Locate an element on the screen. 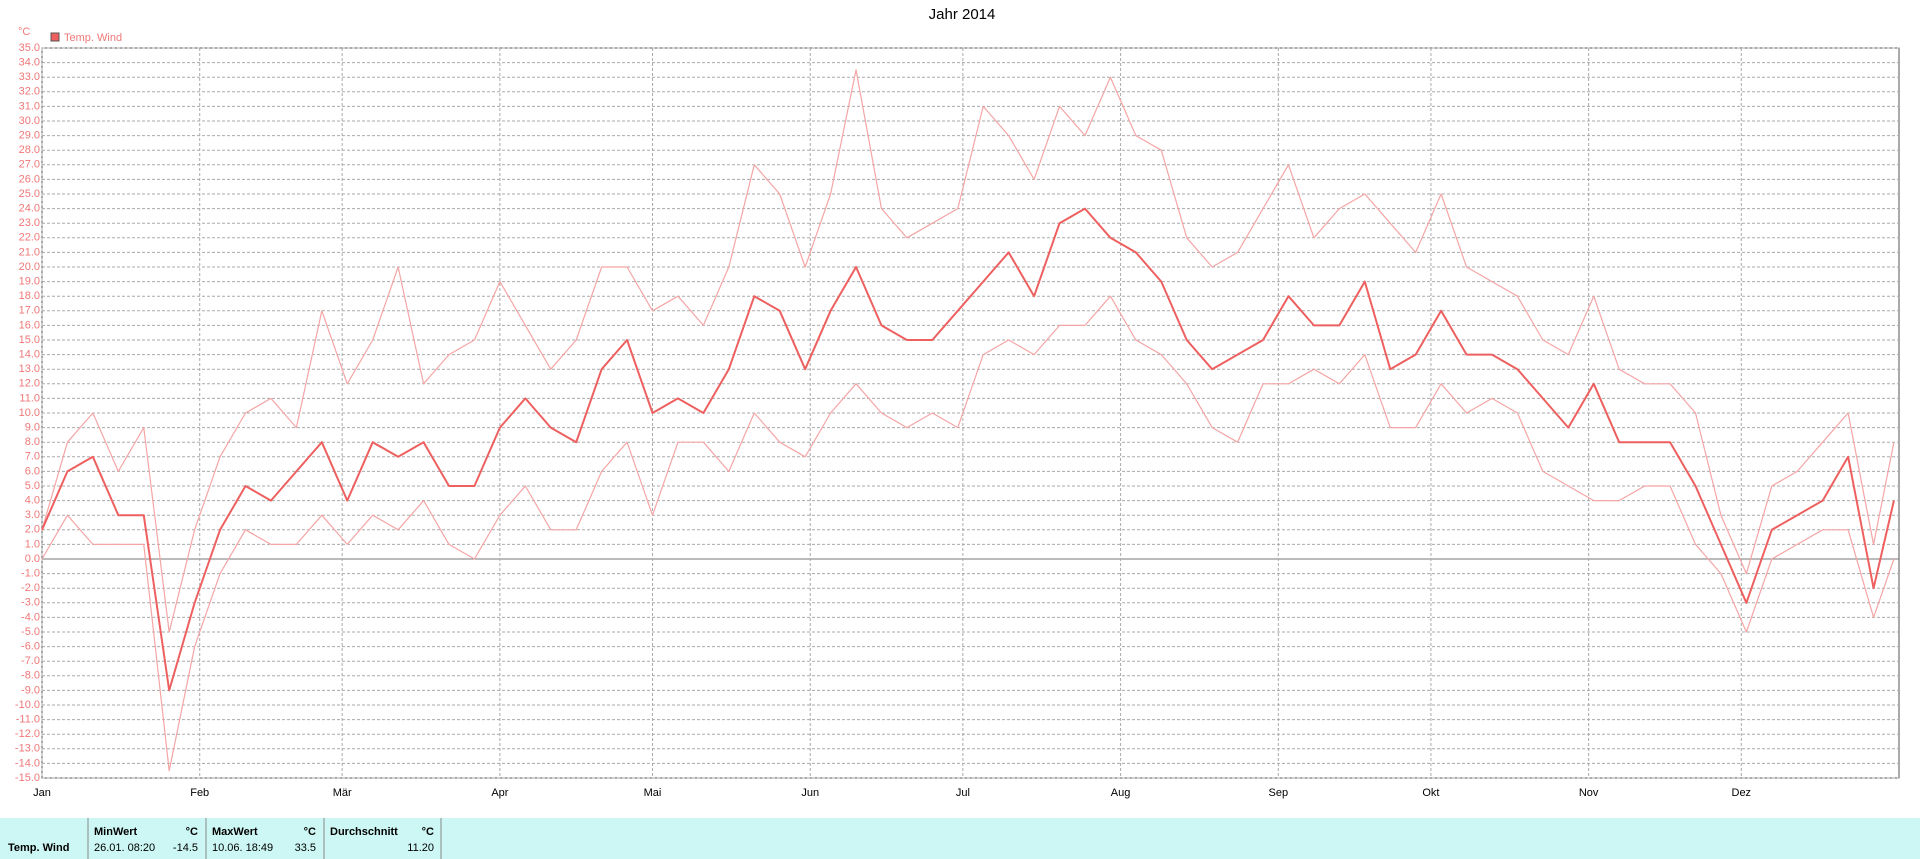 The height and width of the screenshot is (859, 1920). y-tick-label: 24.0 is located at coordinates (29, 209).